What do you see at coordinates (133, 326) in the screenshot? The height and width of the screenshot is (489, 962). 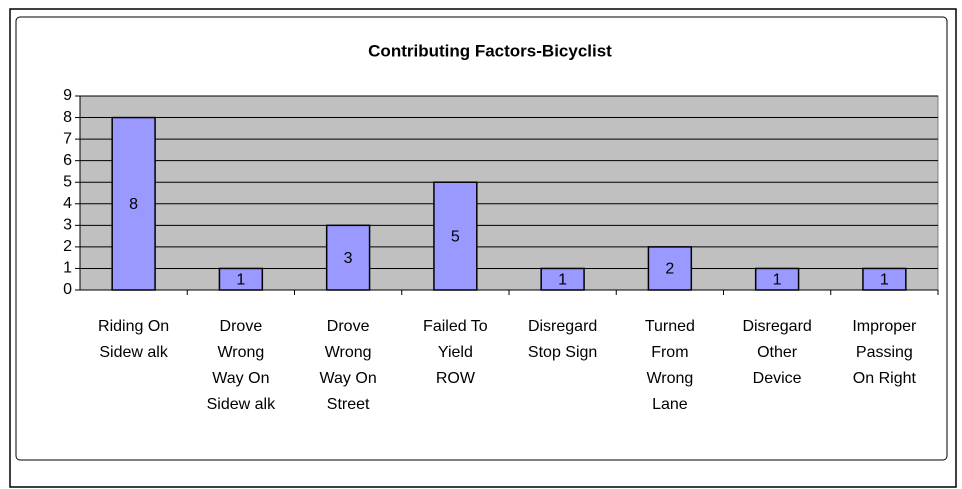 I see `x-tick-label-line: Riding On` at bounding box center [133, 326].